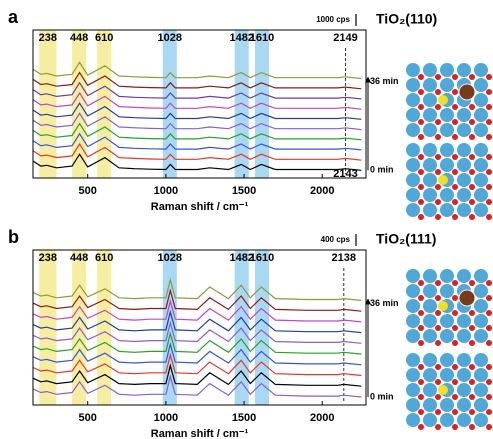 The image size is (493, 439). I want to click on peak-label: 1028, so click(170, 38).